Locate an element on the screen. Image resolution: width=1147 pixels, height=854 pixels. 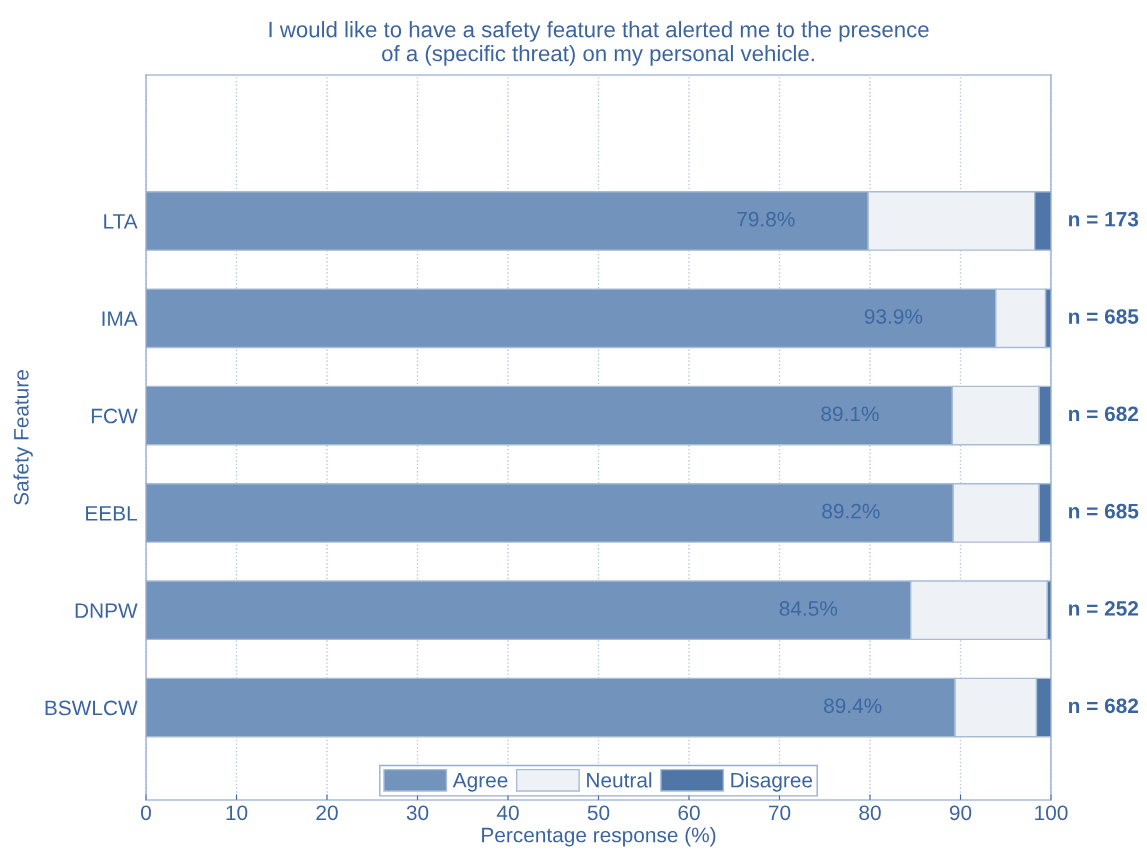
x-tick-label: 80 is located at coordinates (870, 813).